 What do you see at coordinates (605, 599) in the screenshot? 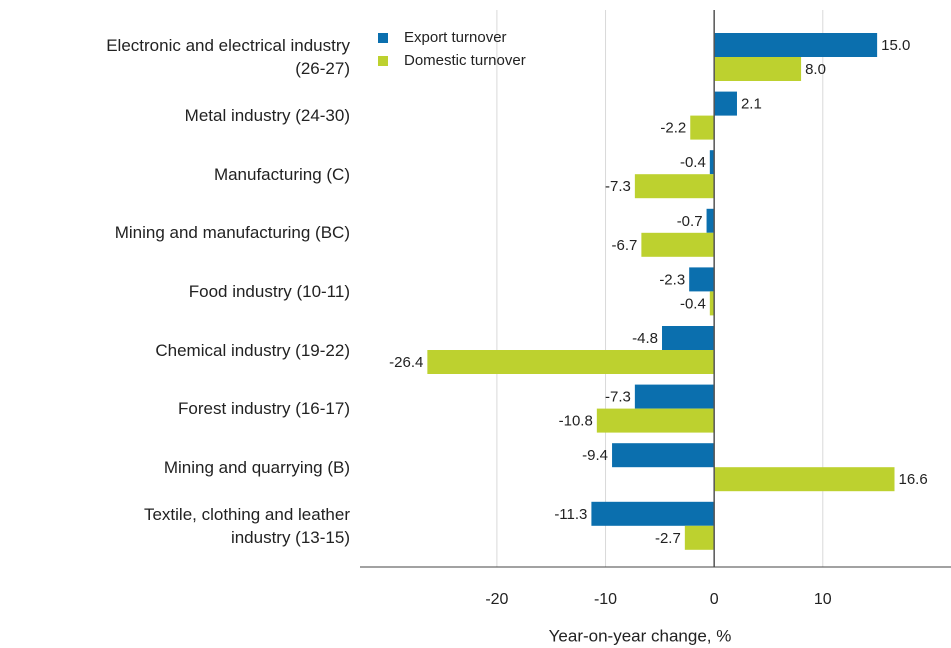
I see `x-tick-label: -10` at bounding box center [605, 599].